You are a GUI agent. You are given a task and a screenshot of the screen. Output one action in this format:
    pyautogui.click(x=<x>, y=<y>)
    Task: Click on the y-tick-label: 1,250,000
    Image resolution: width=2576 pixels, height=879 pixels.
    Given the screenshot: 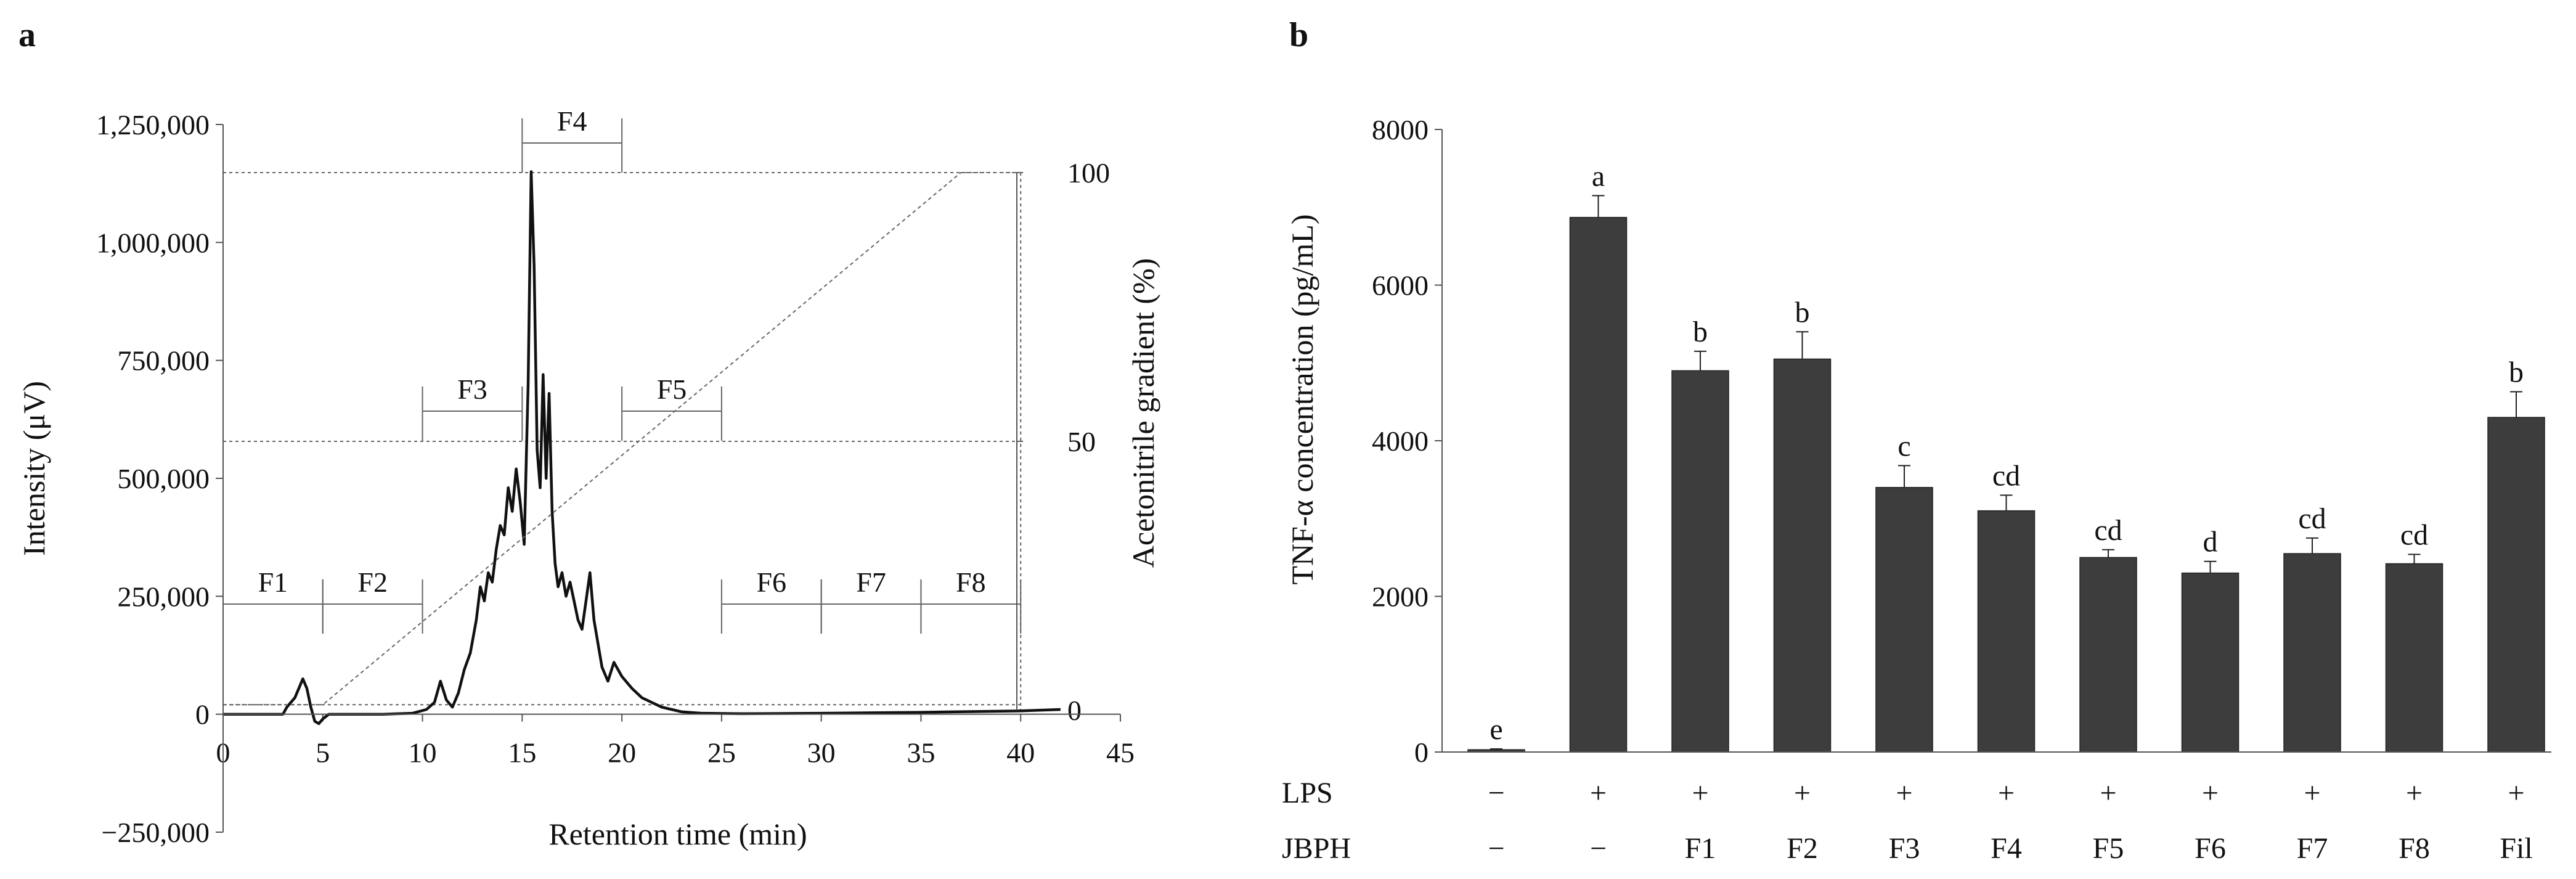 What is the action you would take?
    pyautogui.click(x=153, y=125)
    